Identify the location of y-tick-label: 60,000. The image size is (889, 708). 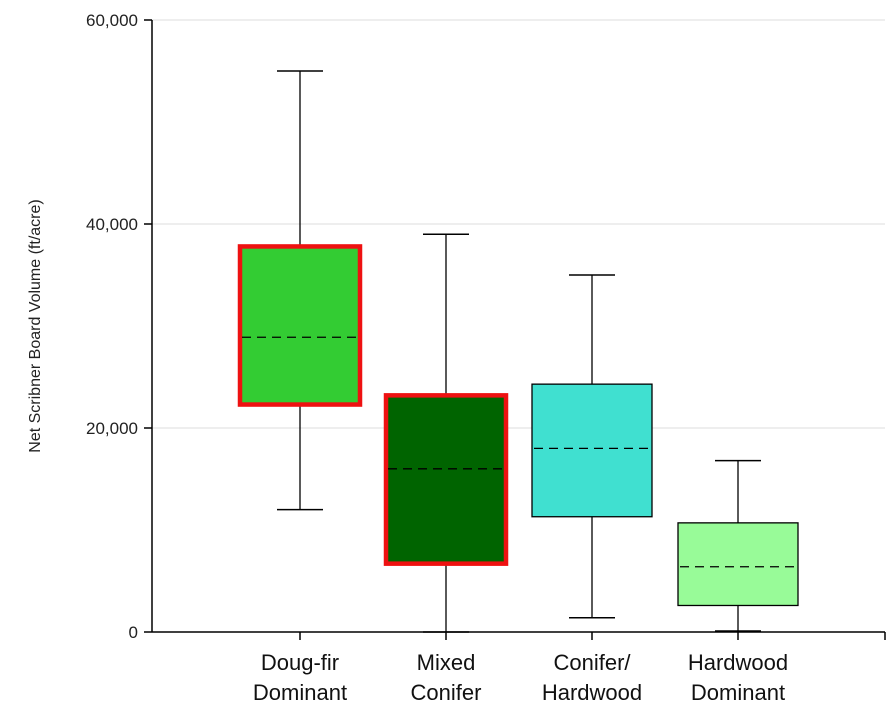
(112, 20).